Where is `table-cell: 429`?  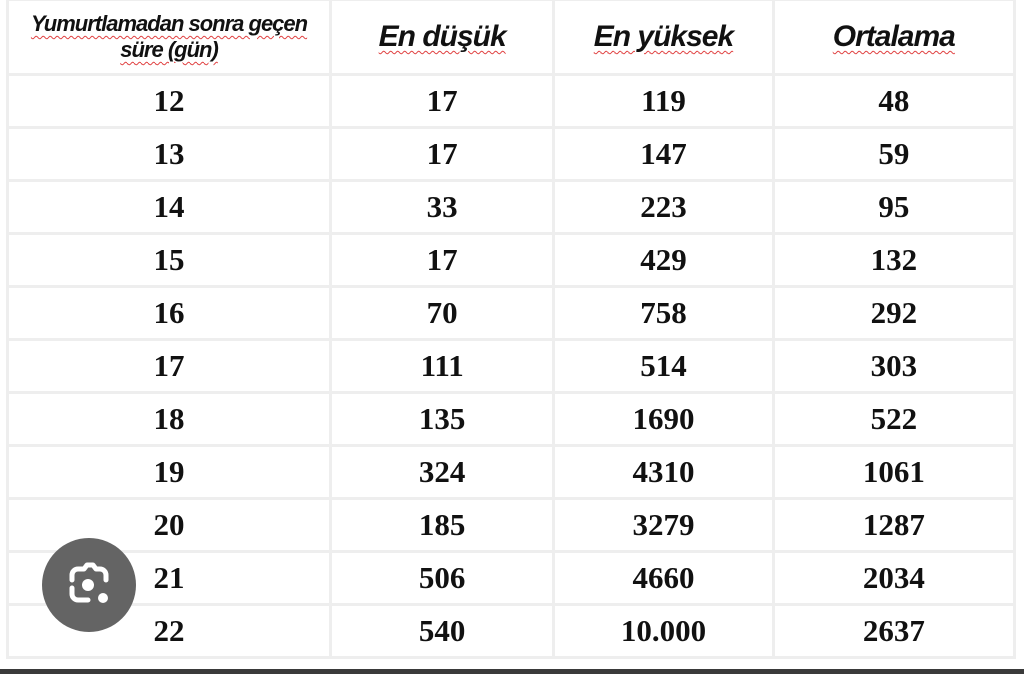 table-cell: 429 is located at coordinates (663, 260).